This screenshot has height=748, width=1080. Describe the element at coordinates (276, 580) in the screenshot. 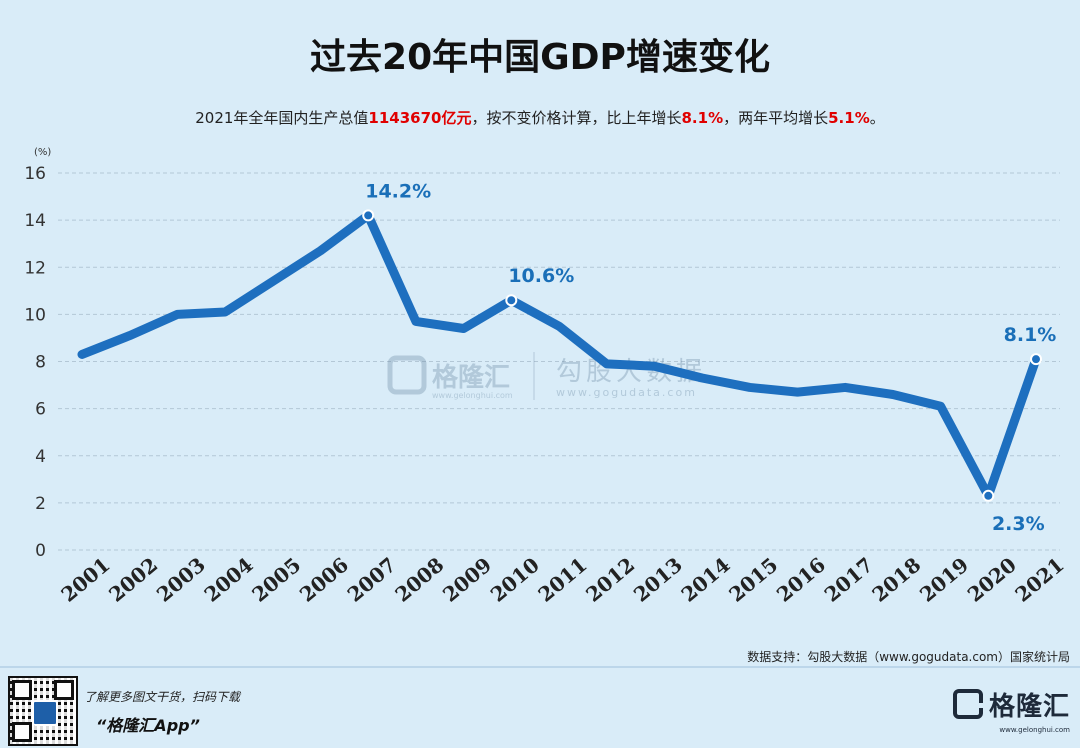

I see `x-tick-label: 2005` at that location.